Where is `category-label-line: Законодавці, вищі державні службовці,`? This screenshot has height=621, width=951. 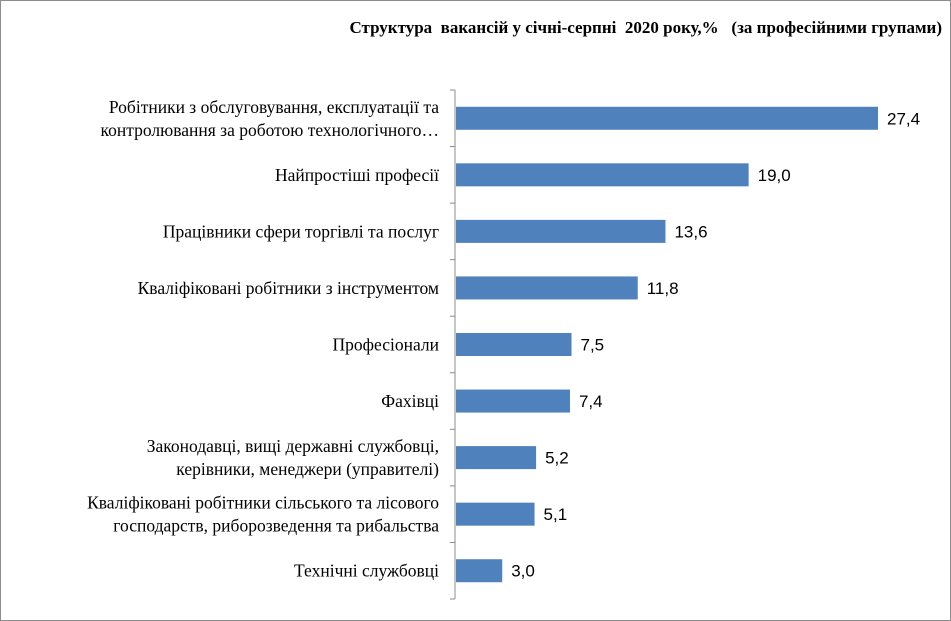 category-label-line: Законодавці, вищі державні службовці, is located at coordinates (293, 446).